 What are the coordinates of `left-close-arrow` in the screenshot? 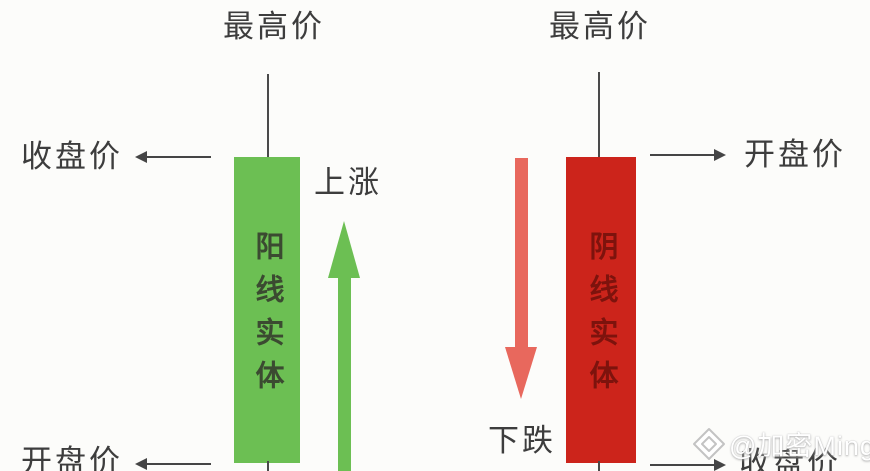 It's located at (173, 157).